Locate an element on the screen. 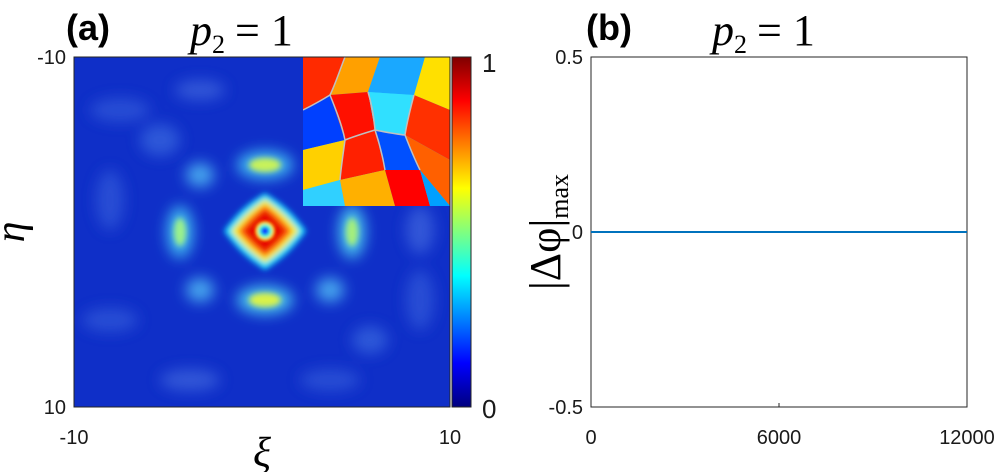  panel-a-title-var: p is located at coordinates (199, 30).